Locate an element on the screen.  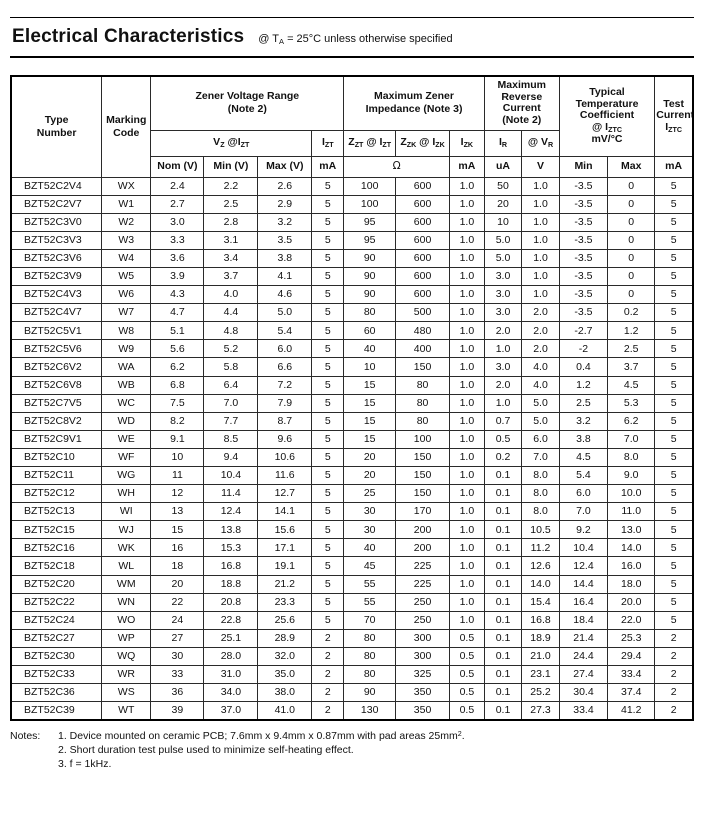
cell-vz-max: 17.1 is located at coordinates (285, 548).